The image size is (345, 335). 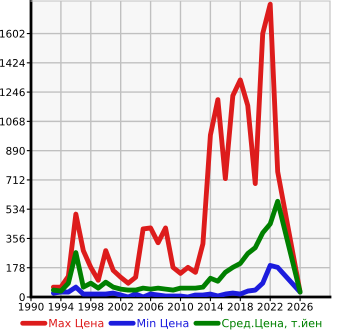 What do you see at coordinates (15, 238) in the screenshot?
I see `y-tick-label: 356` at bounding box center [15, 238].